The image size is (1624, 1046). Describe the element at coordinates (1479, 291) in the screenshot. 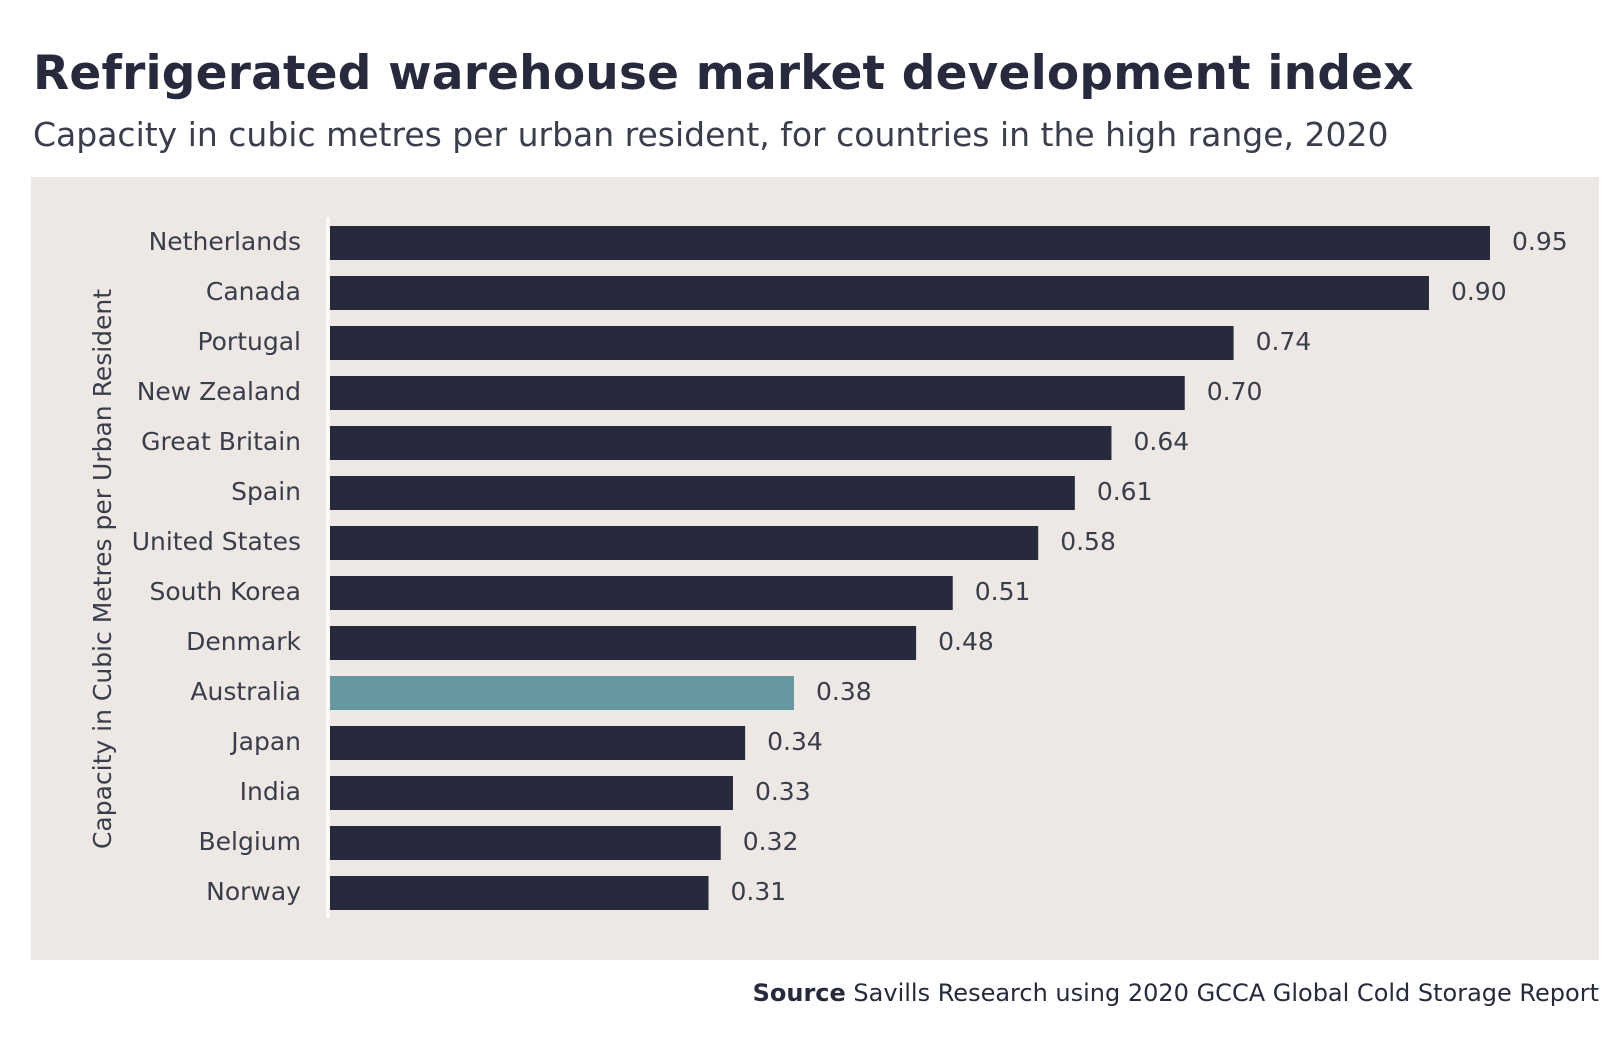

I see `value-label-canada: 0.90` at that location.